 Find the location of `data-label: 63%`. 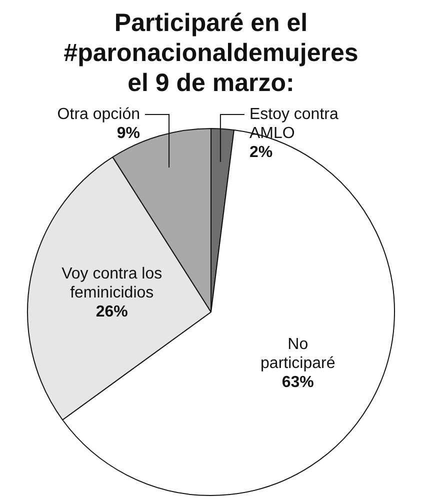

data-label: 63% is located at coordinates (298, 382).